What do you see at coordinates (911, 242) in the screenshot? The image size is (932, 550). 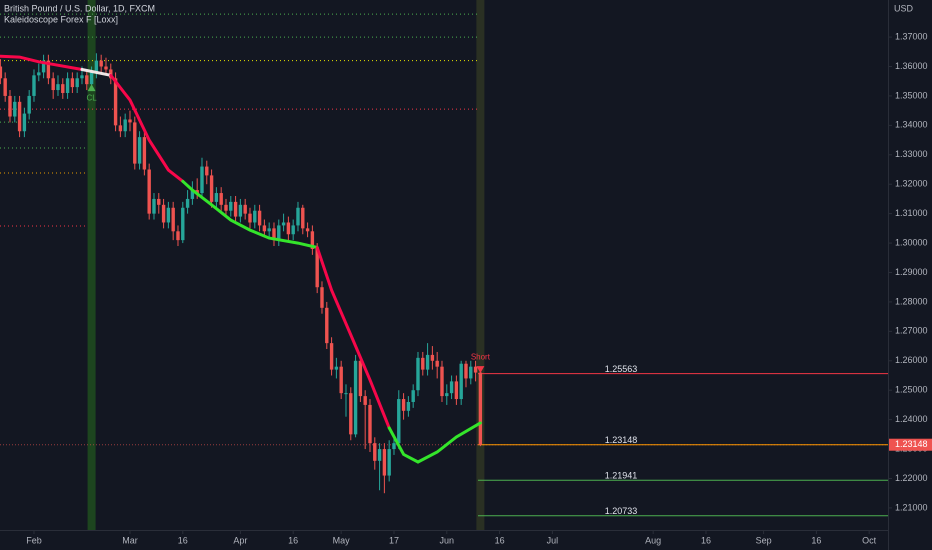 I see `y-tick-label: 1.30000` at bounding box center [911, 242].